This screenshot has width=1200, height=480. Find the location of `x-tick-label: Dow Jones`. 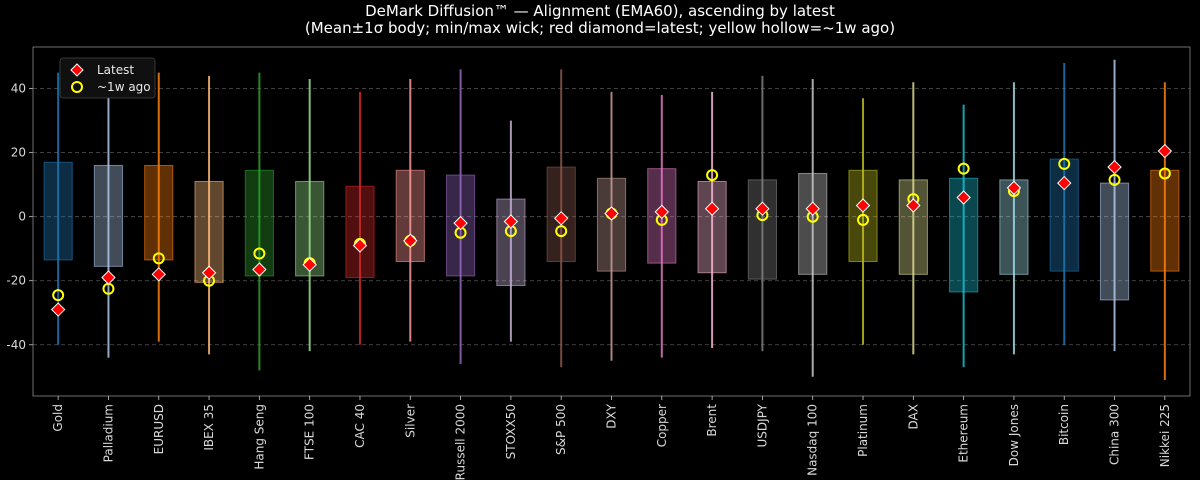

x-tick-label: Dow Jones is located at coordinates (1014, 435).